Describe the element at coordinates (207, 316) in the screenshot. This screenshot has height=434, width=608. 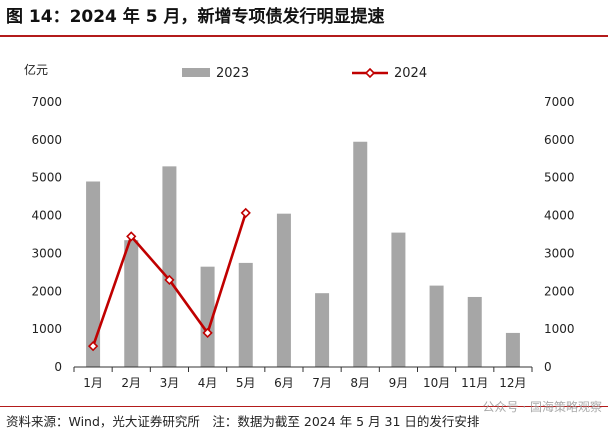
I see `bar-4月` at that location.